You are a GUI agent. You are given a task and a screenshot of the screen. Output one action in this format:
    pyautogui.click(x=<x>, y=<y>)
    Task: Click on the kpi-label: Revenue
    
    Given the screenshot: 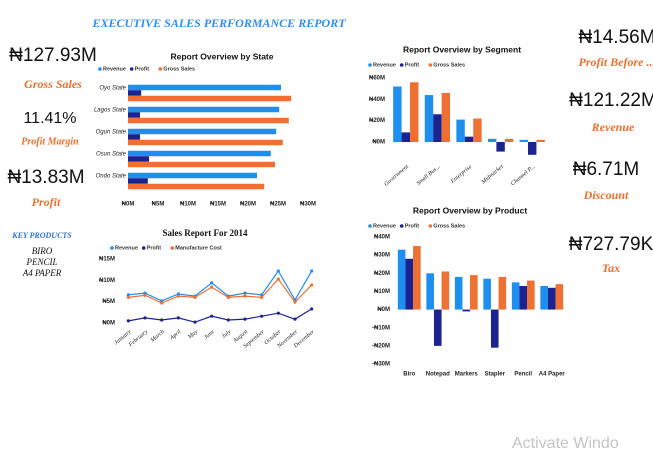 What is the action you would take?
    pyautogui.click(x=613, y=127)
    